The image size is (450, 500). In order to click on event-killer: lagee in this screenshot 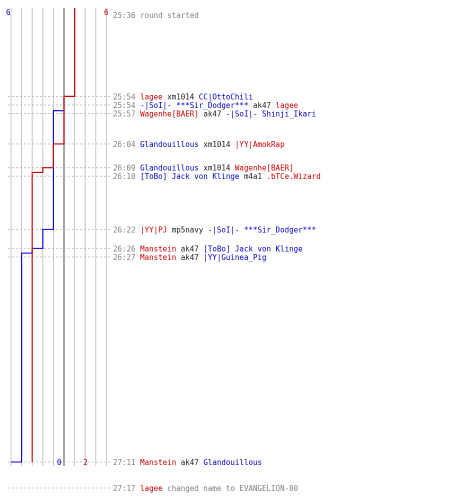, I will do `click(151, 96)`.